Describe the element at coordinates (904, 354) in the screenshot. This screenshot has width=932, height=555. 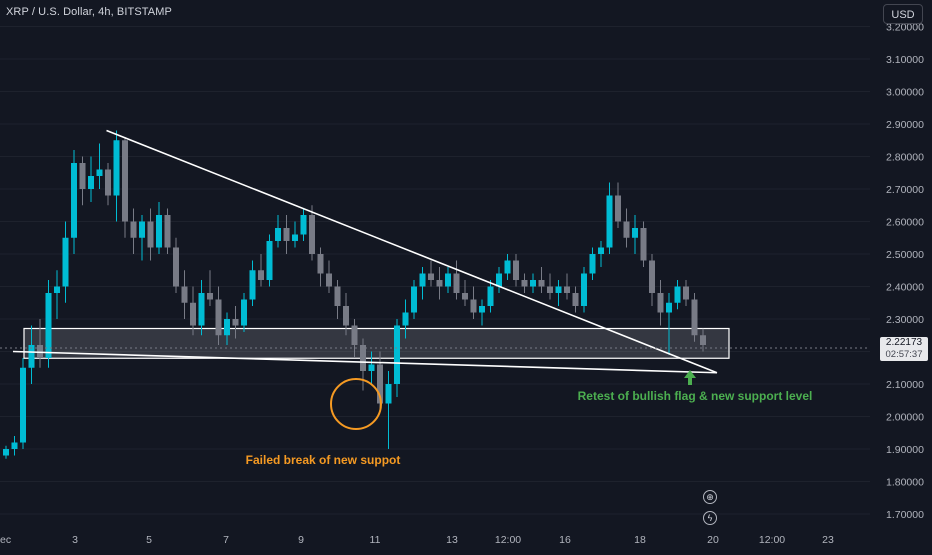
I see `bar-countdown: 02:57:37` at that location.